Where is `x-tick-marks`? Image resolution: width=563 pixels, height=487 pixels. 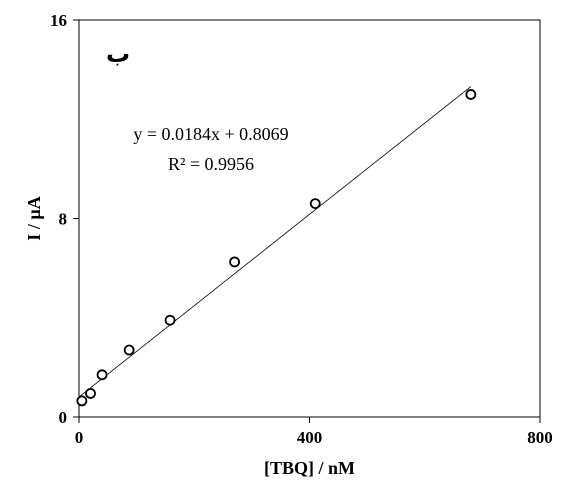
x-tick-marks is located at coordinates (309, 420).